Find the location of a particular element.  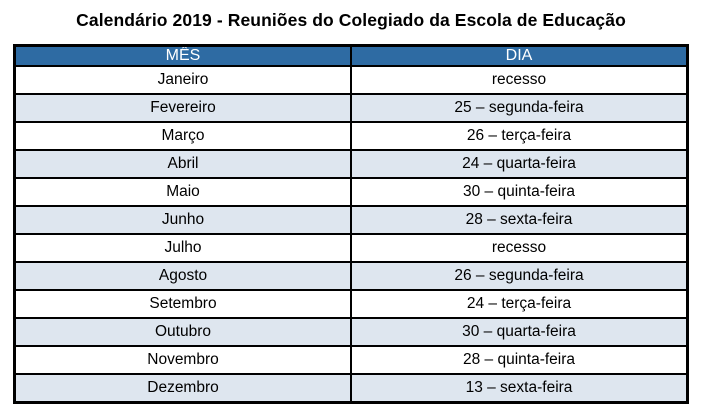

table-row: Março 26 – terça-feira is located at coordinates (351, 135).